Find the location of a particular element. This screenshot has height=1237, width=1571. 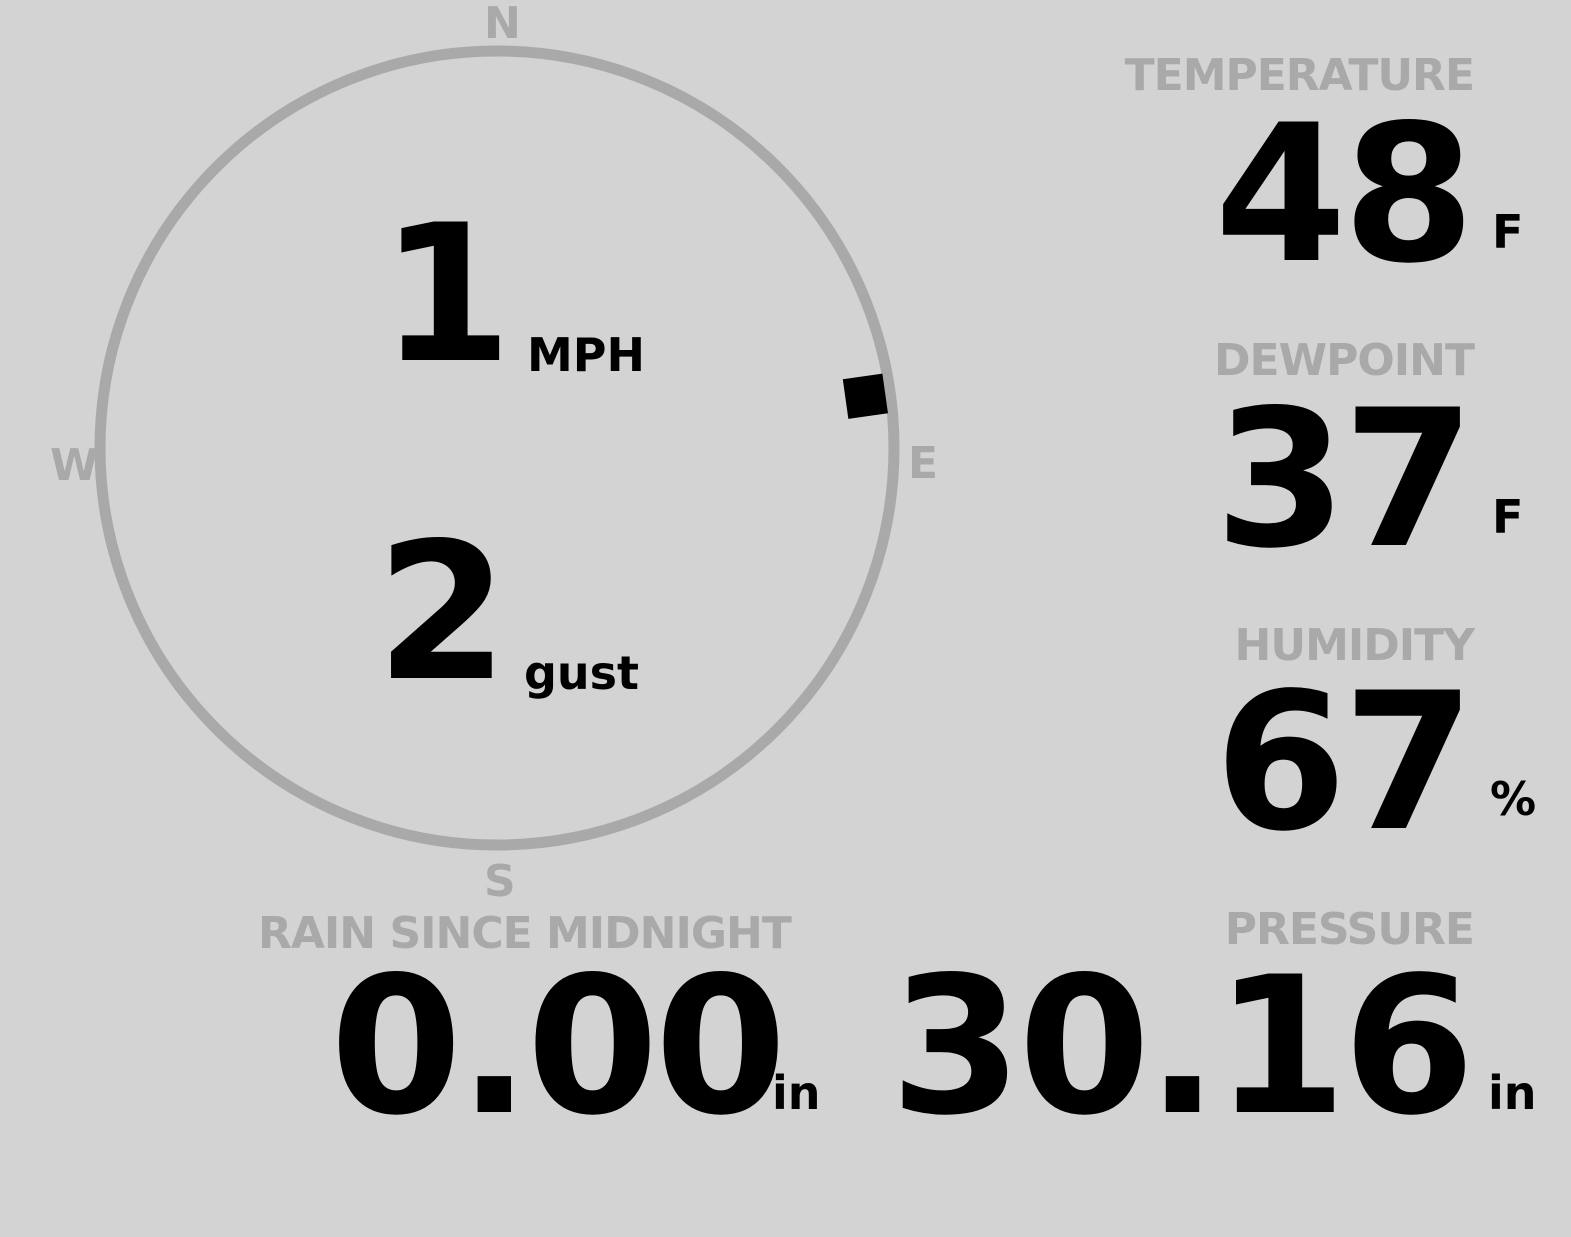

pressure-unit: in is located at coordinates (1512, 1093).